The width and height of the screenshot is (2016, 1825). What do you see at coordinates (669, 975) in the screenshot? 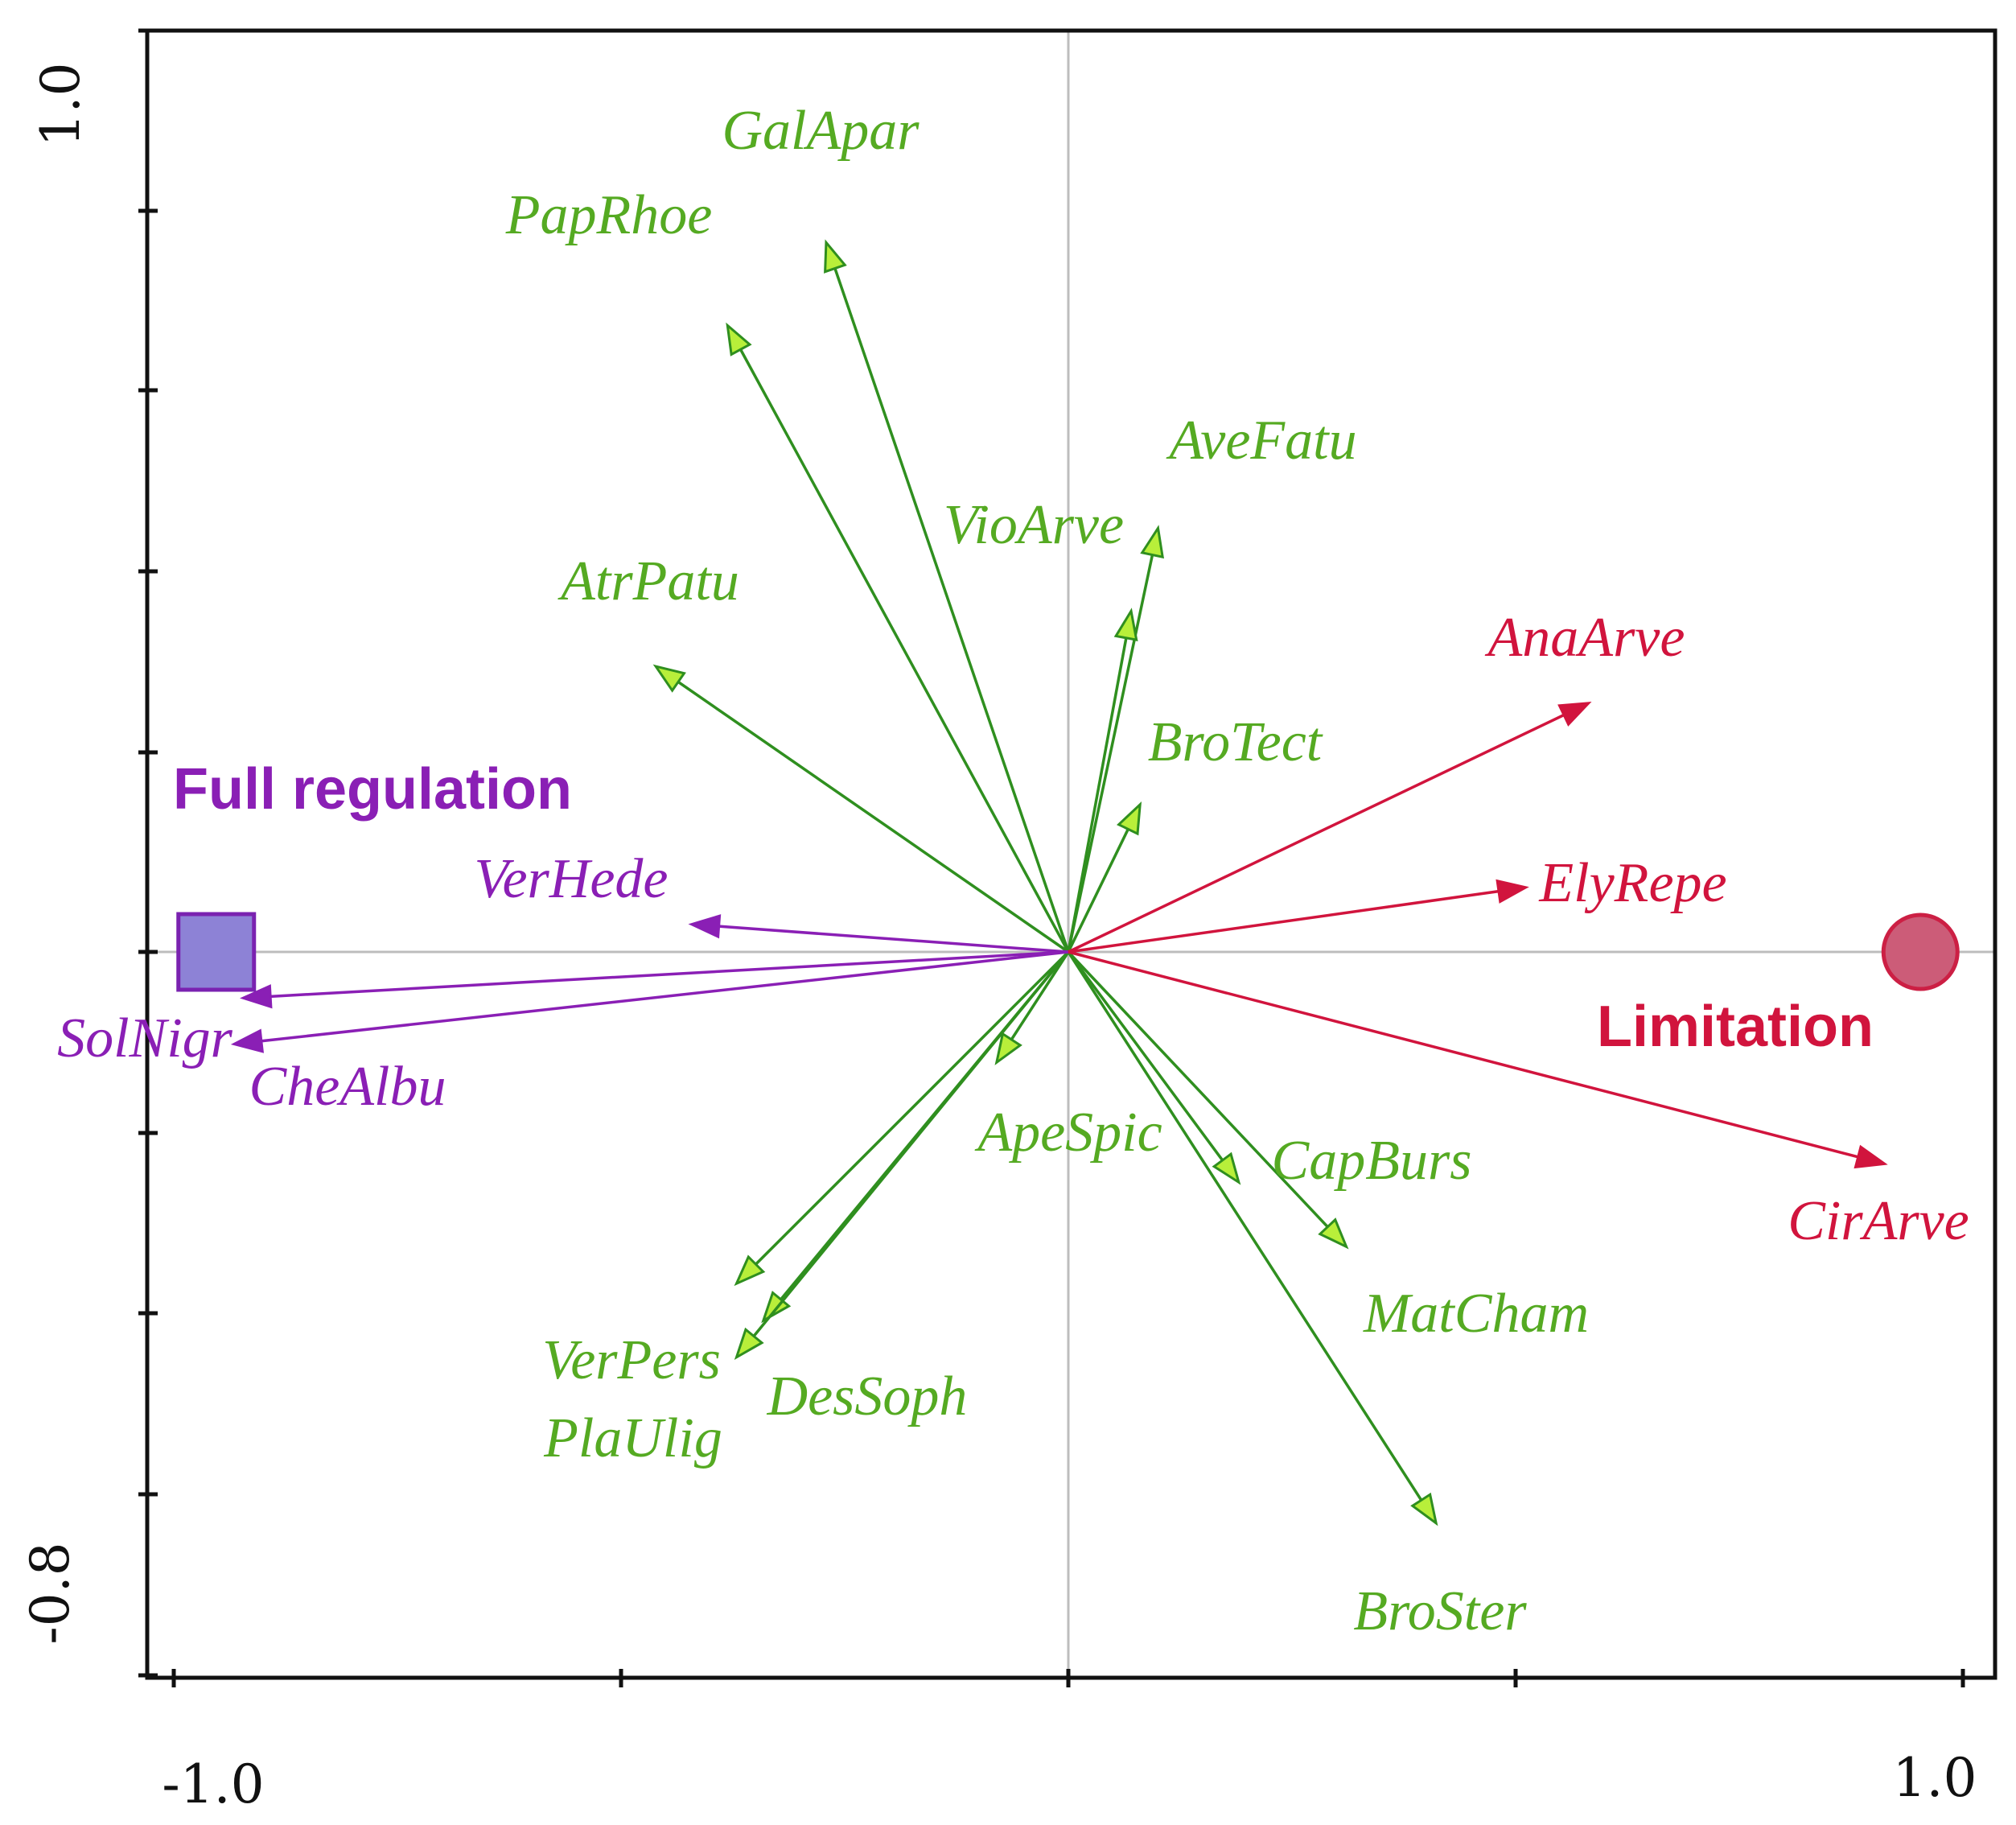
I see `arrow-solnigr` at bounding box center [669, 975].